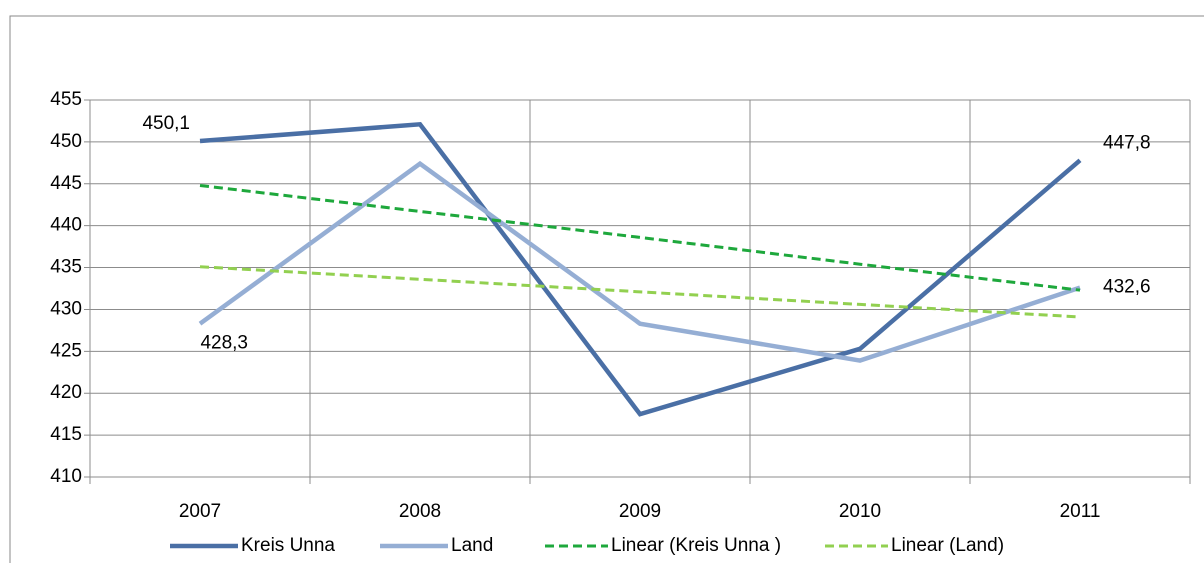 The image size is (1204, 563). What do you see at coordinates (860, 511) in the screenshot?
I see `x-tick-label: 2010` at bounding box center [860, 511].